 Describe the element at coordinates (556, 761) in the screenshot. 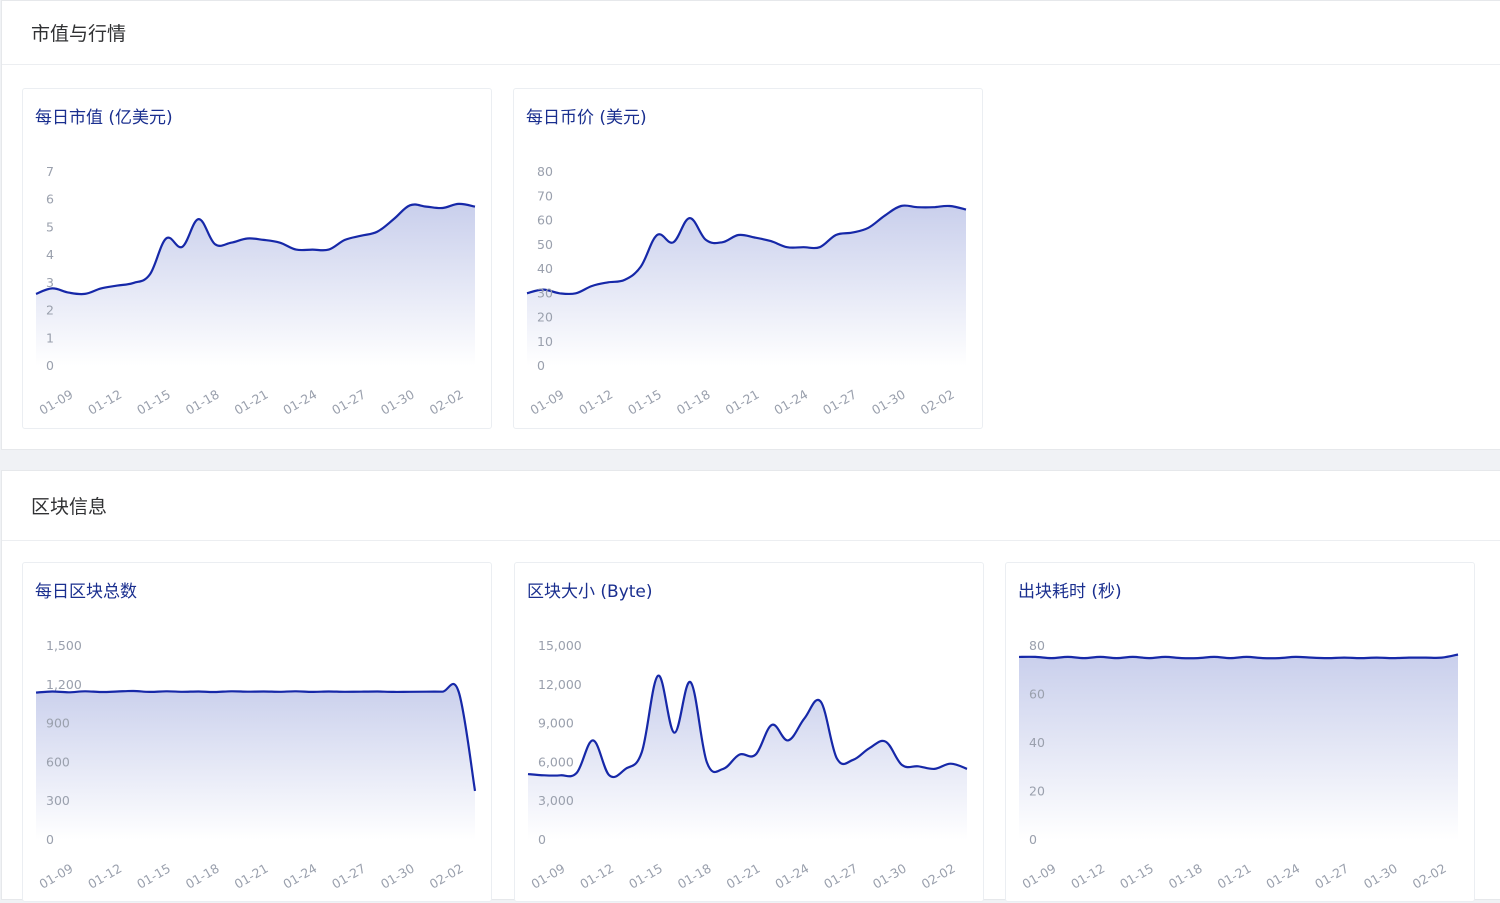

I see `y-tick-label: 6,000` at that location.